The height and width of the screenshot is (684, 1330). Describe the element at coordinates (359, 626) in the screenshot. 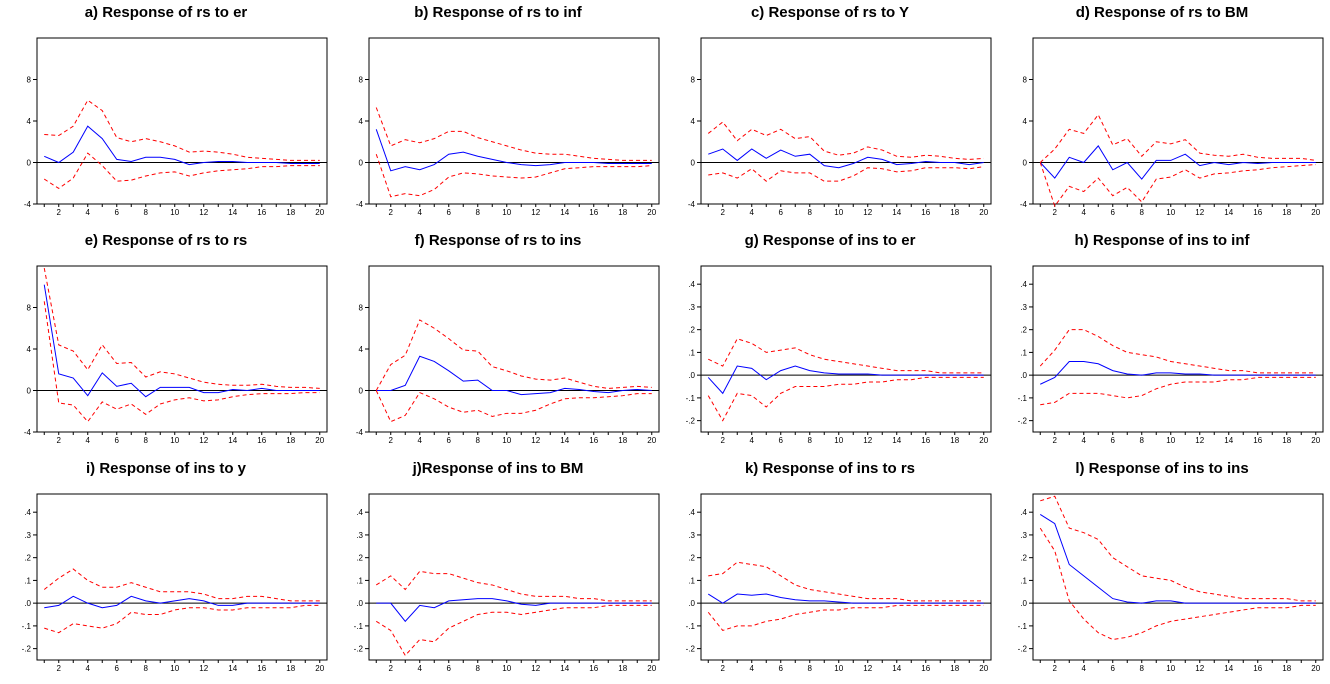

I see `y-tick-label: -.1` at that location.